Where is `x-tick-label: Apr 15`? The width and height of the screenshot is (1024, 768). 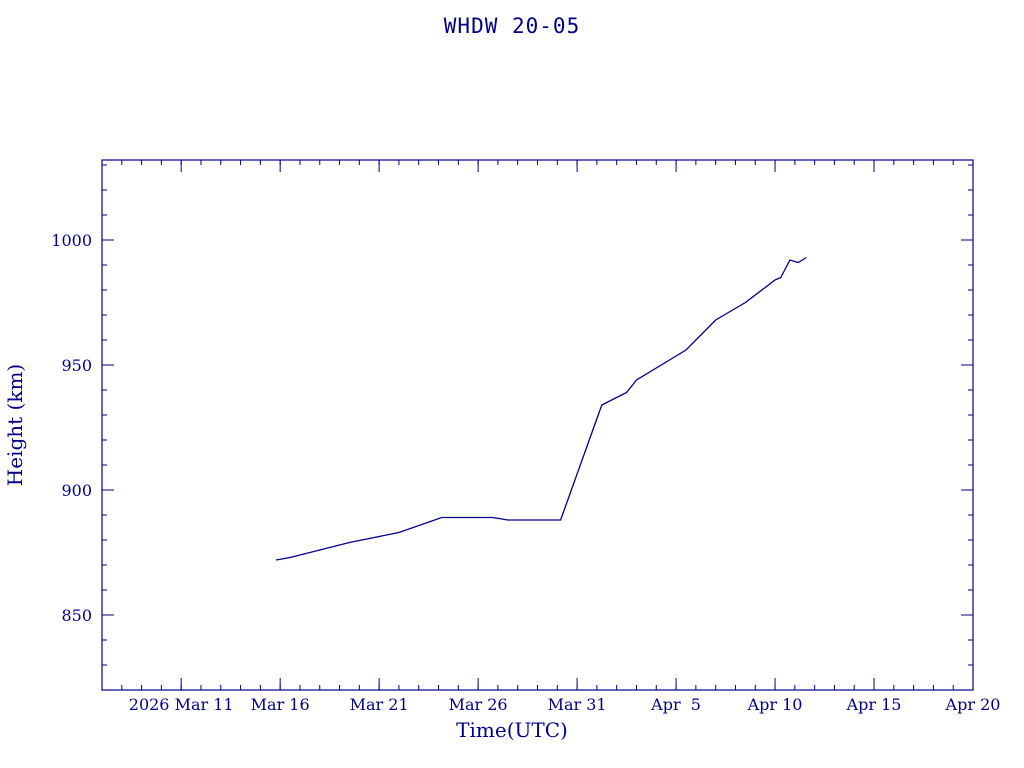 x-tick-label: Apr 15 is located at coordinates (874, 704).